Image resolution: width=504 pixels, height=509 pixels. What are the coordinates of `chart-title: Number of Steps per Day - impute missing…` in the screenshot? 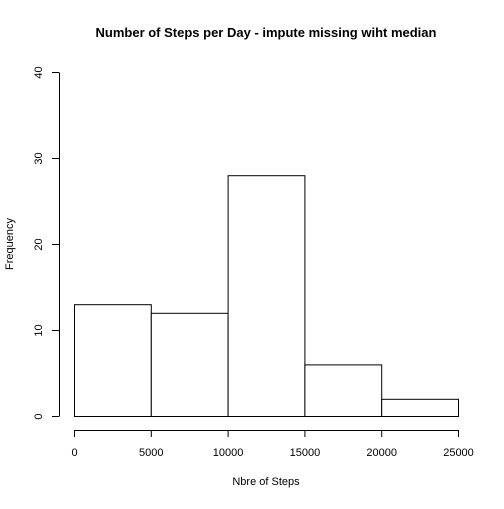 It's located at (266, 32).